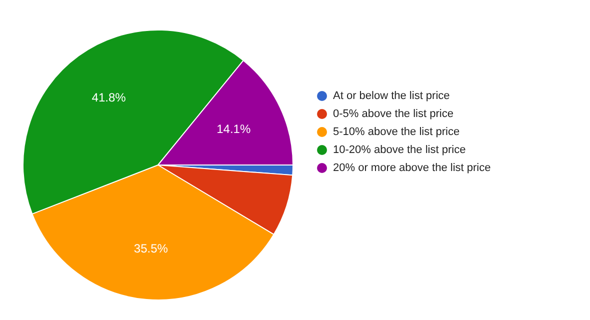  I want to click on legend-label: 5-10% above the list price, so click(396, 132).